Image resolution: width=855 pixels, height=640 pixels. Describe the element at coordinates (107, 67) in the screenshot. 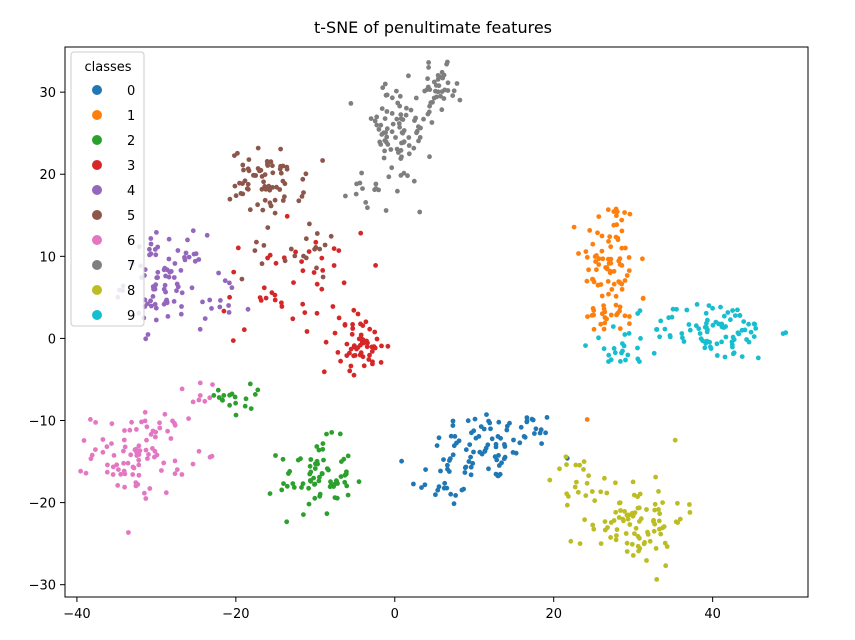

I see `legend-title: classes` at that location.